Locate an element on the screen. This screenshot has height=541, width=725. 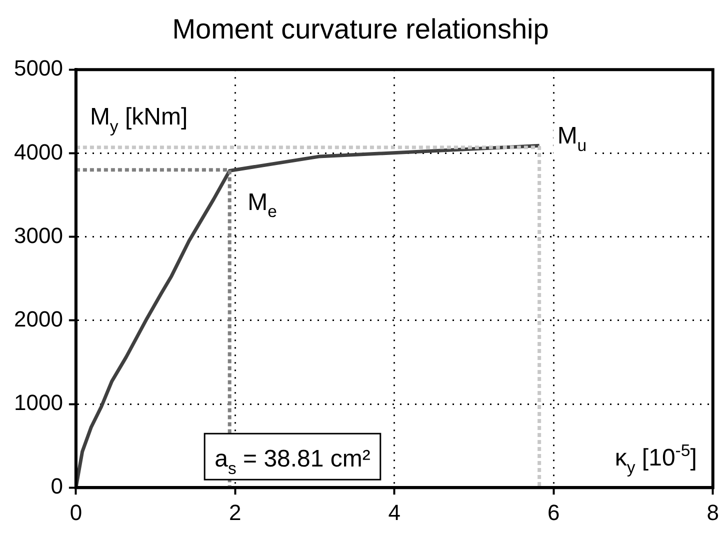
y-tick-label: 4000 is located at coordinates (38, 151).